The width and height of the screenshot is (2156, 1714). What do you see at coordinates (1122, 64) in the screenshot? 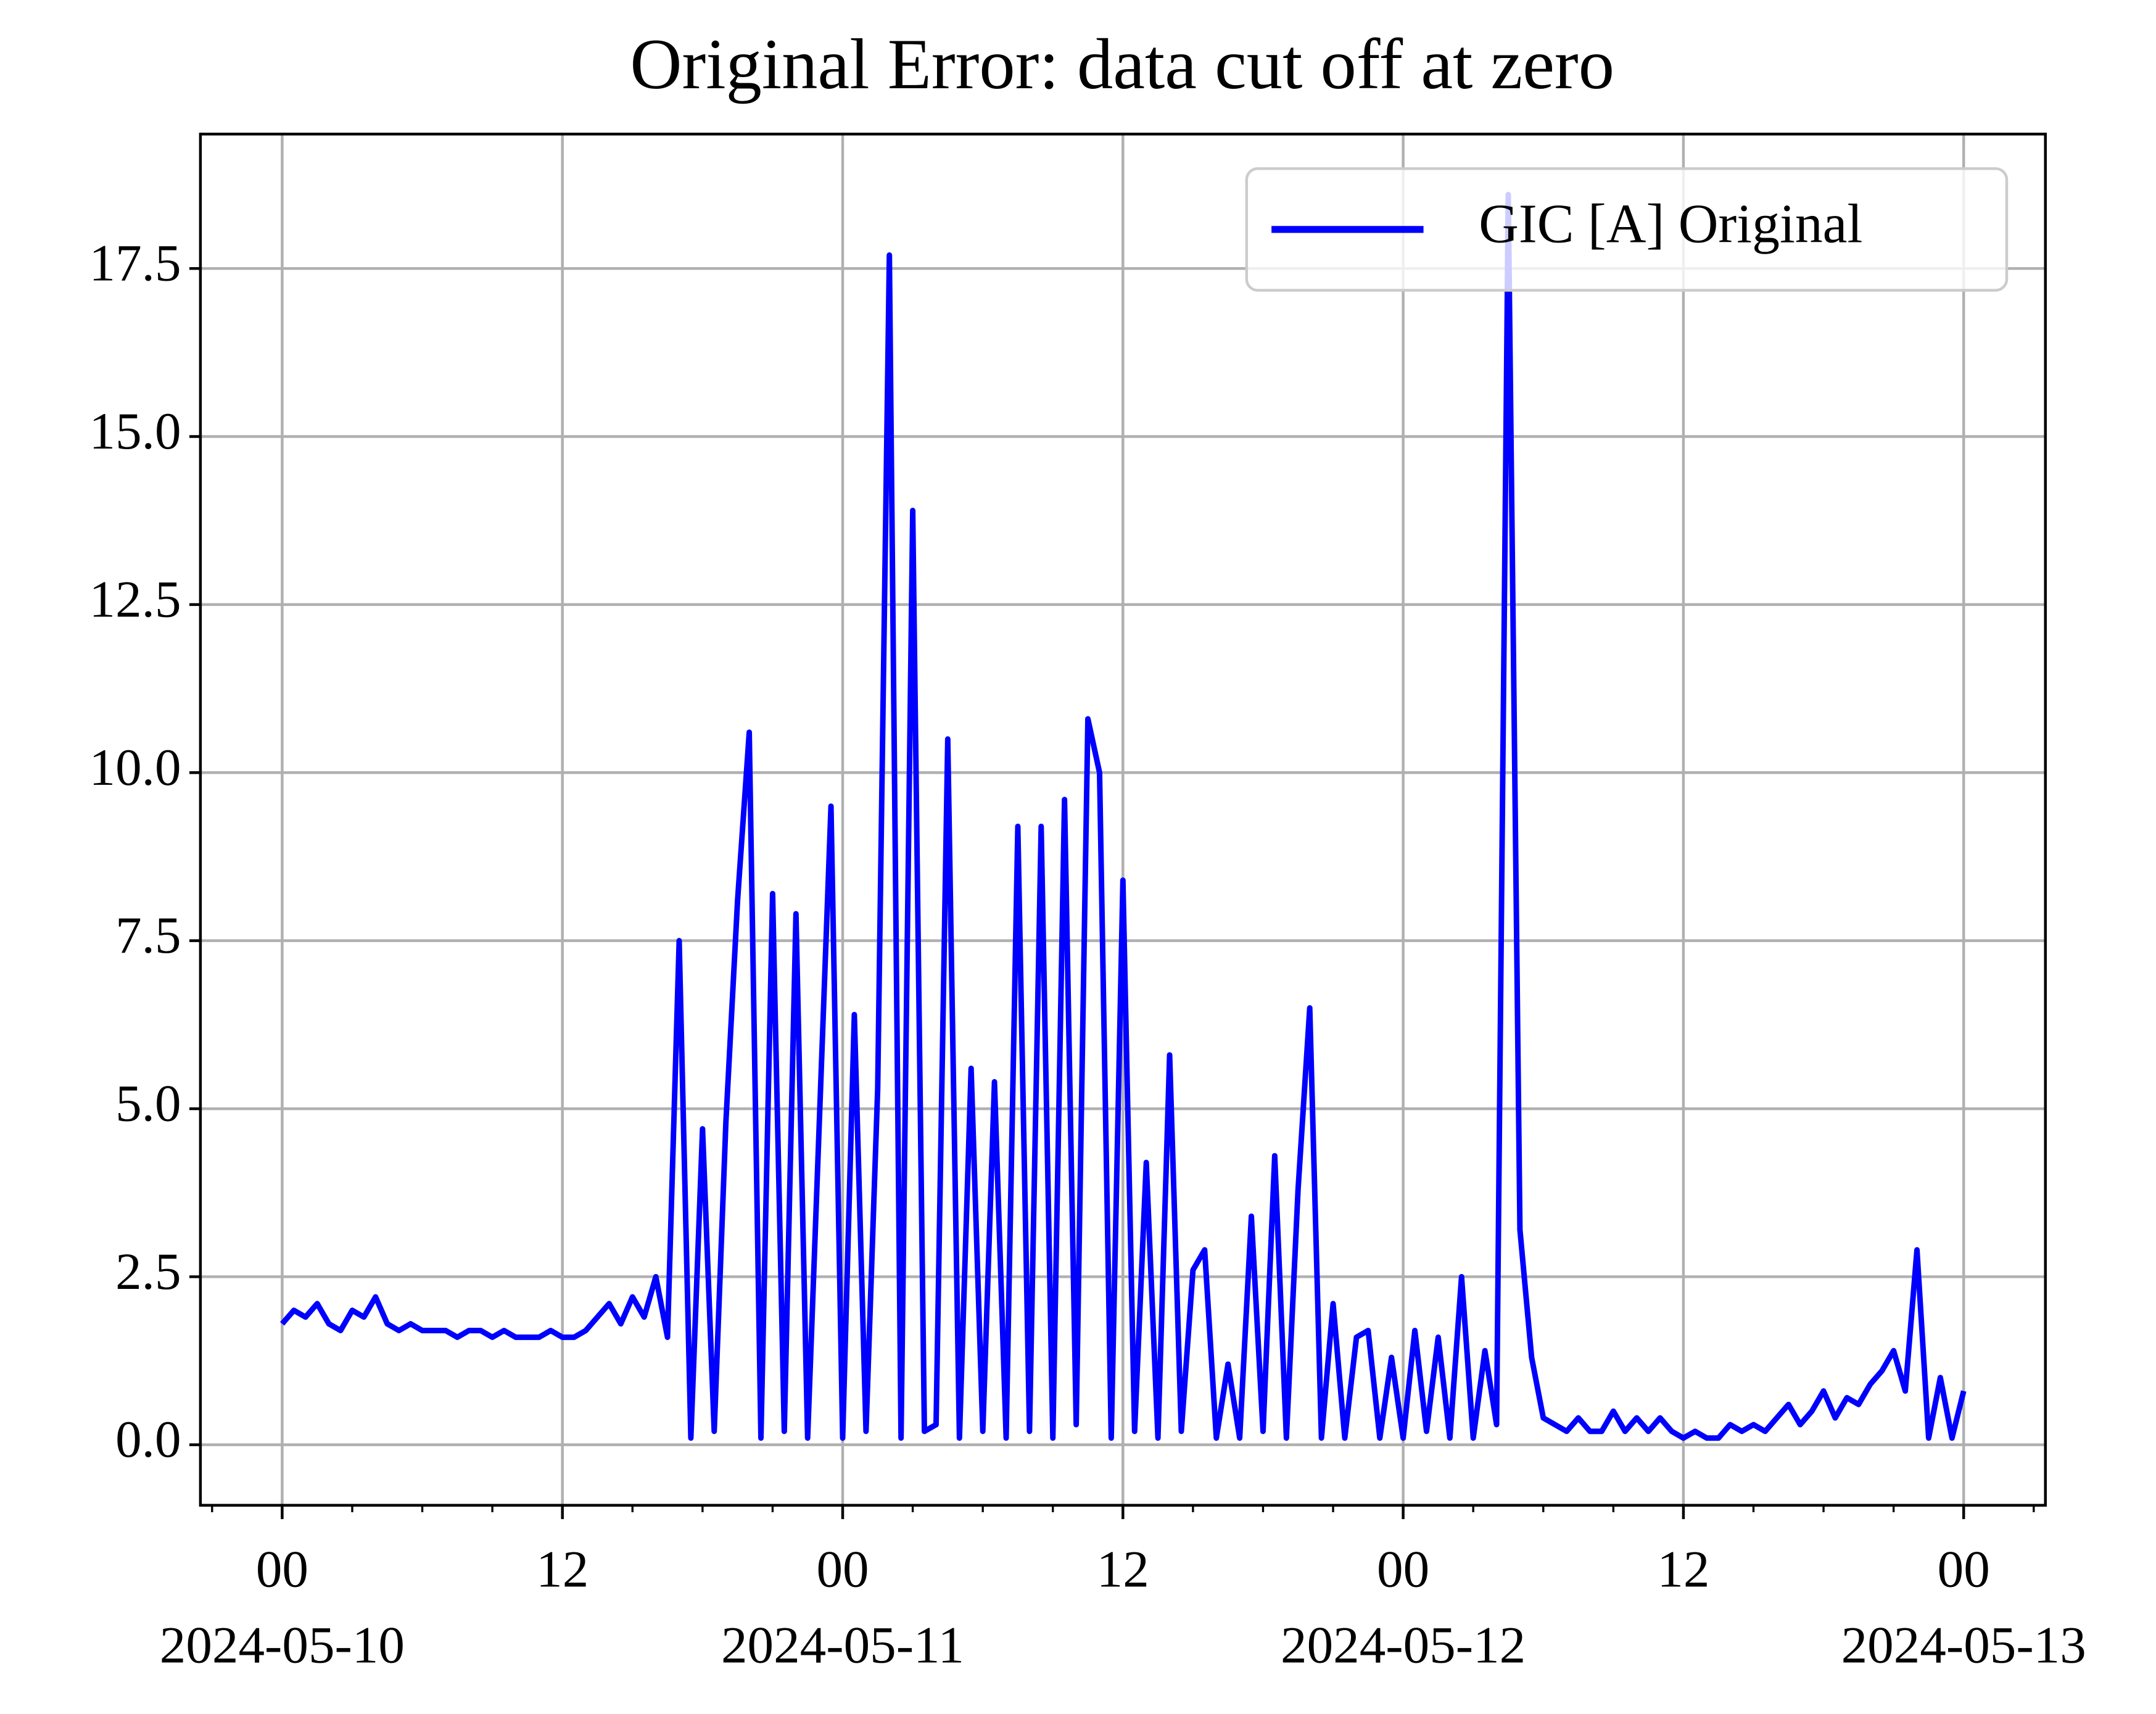
I see `chart-title: Original Error: data cut off at zero` at bounding box center [1122, 64].